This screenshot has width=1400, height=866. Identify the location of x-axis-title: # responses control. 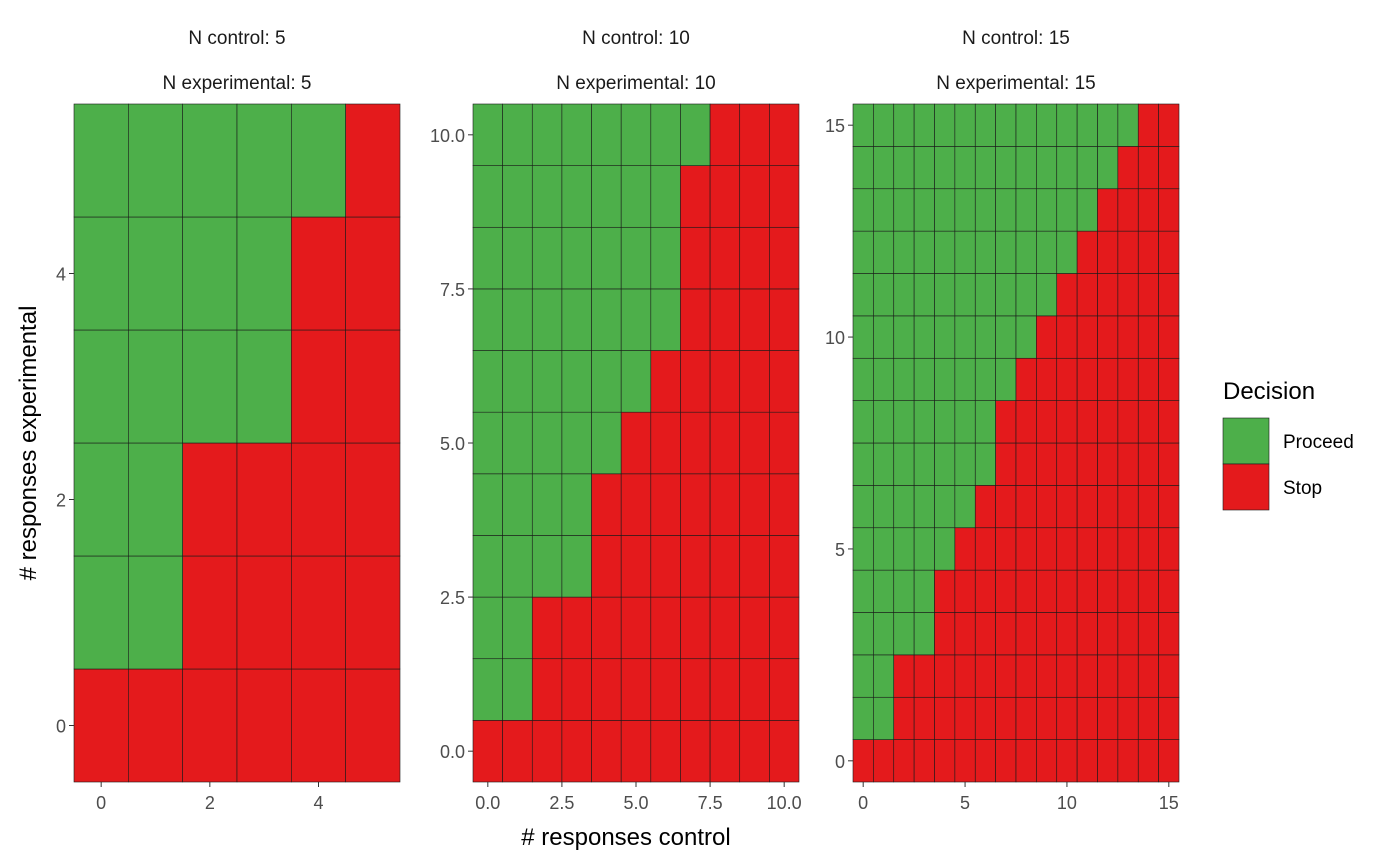
(625, 837).